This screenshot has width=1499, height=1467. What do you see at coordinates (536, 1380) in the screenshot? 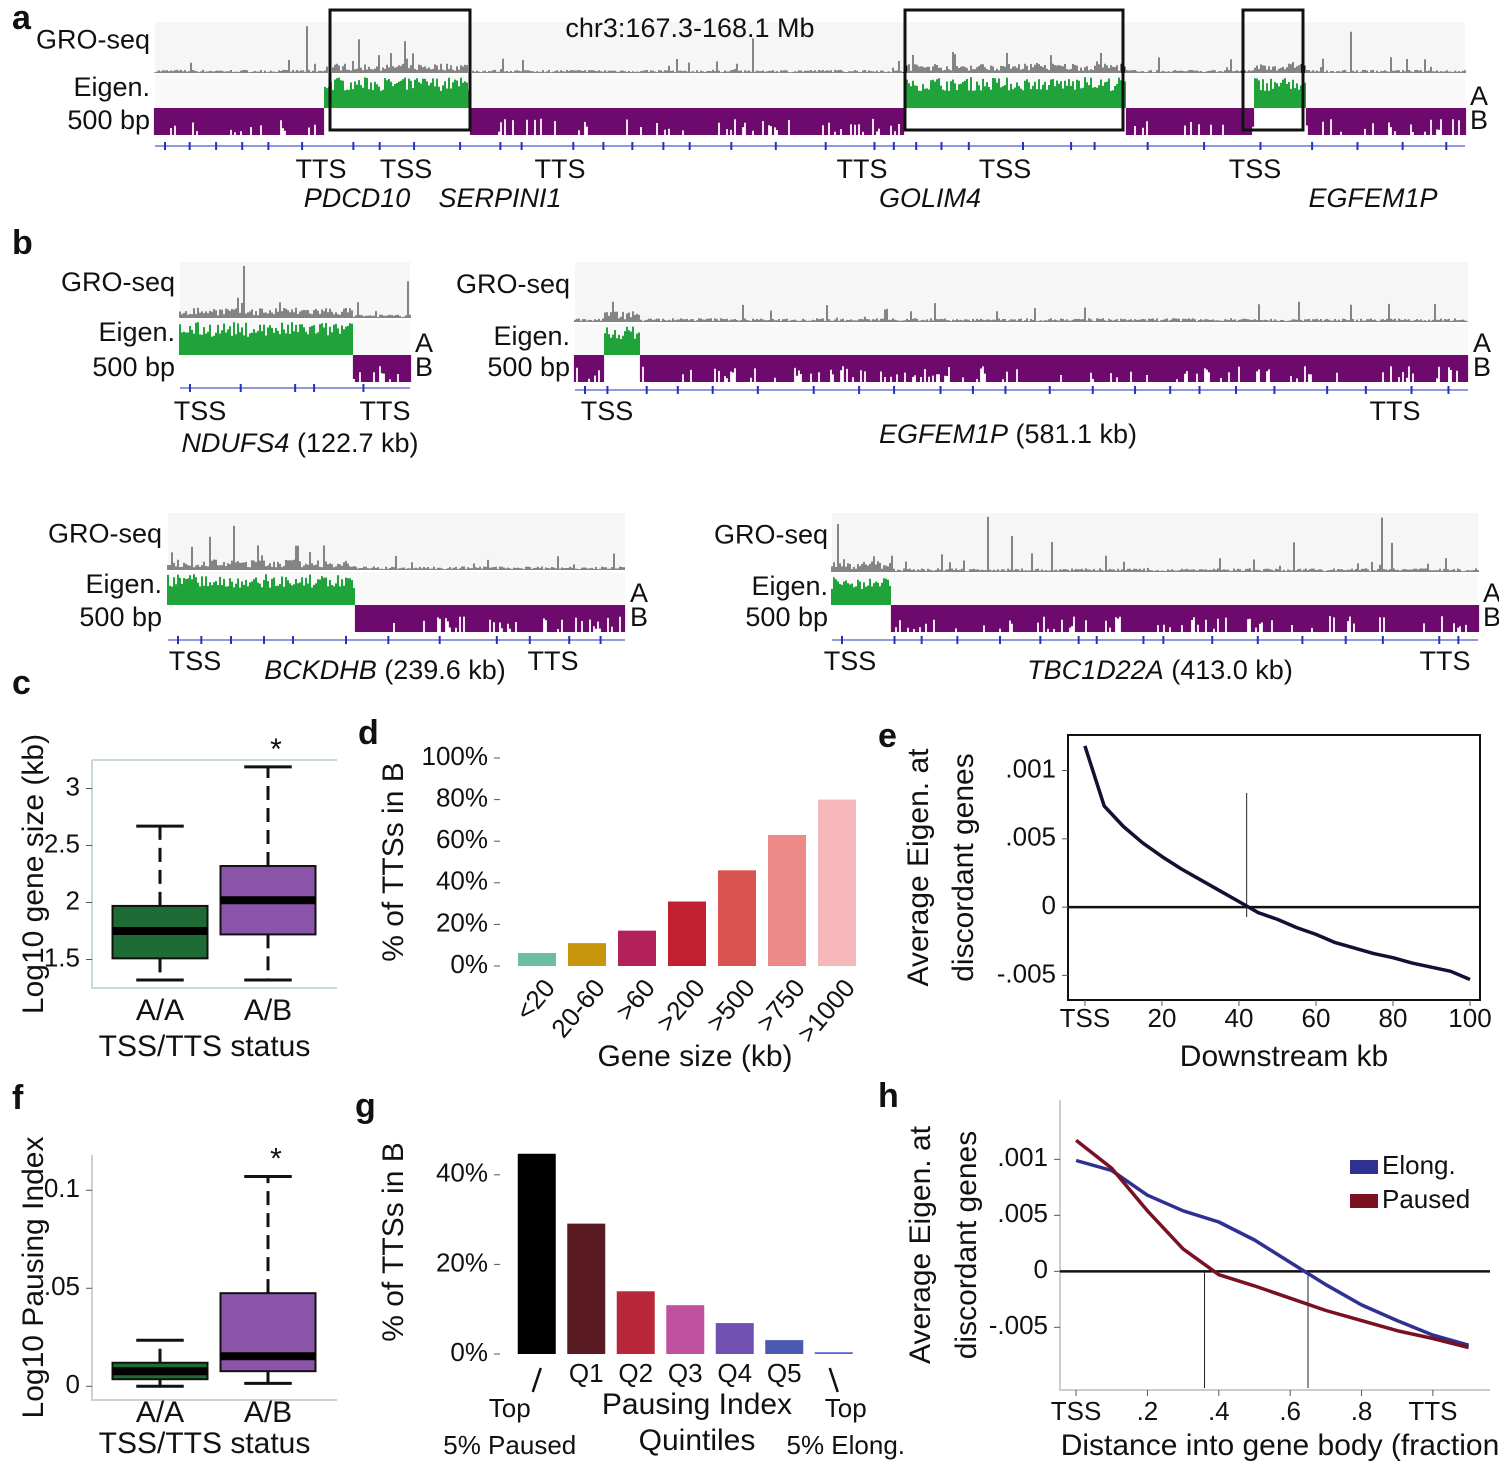
I see `pointer` at bounding box center [536, 1380].